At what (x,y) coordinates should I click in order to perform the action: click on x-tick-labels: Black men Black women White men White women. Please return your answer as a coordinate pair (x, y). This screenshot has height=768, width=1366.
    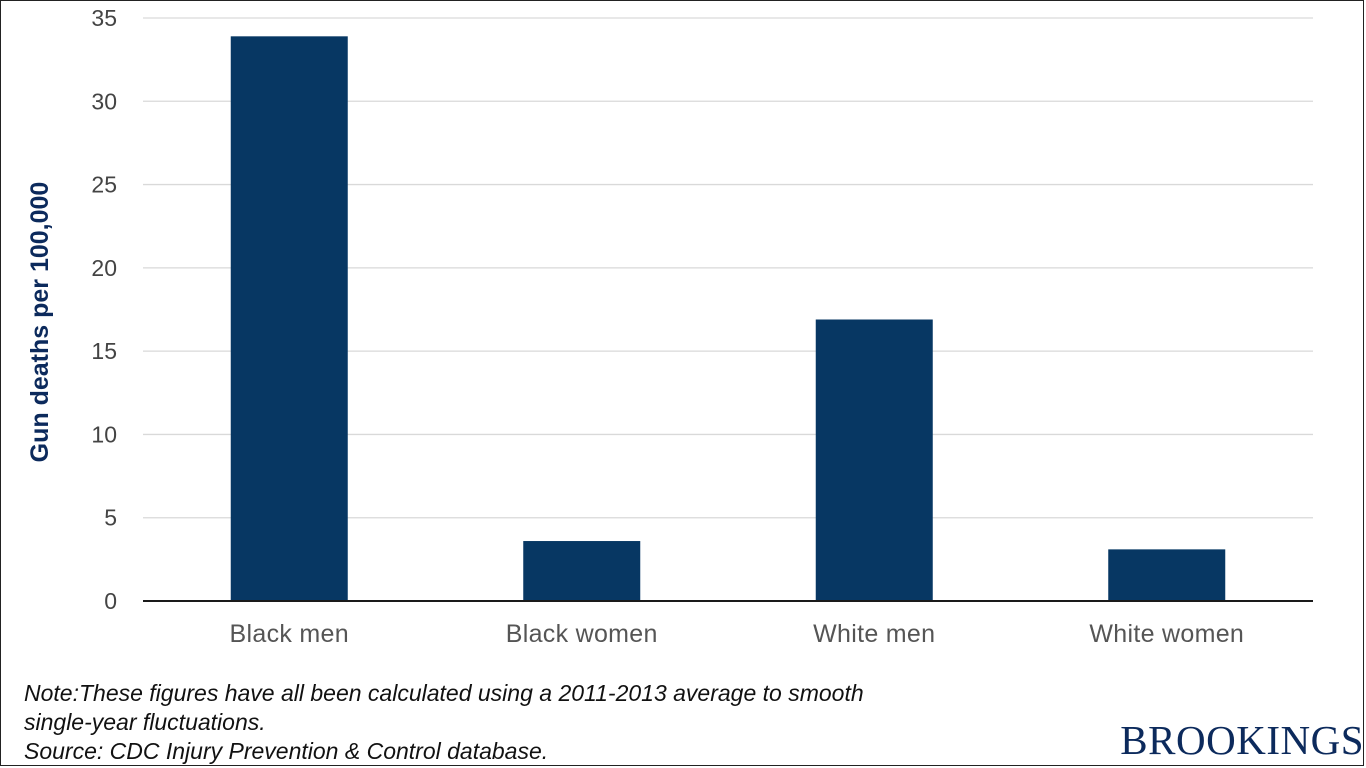
    Looking at the image, I should click on (737, 634).